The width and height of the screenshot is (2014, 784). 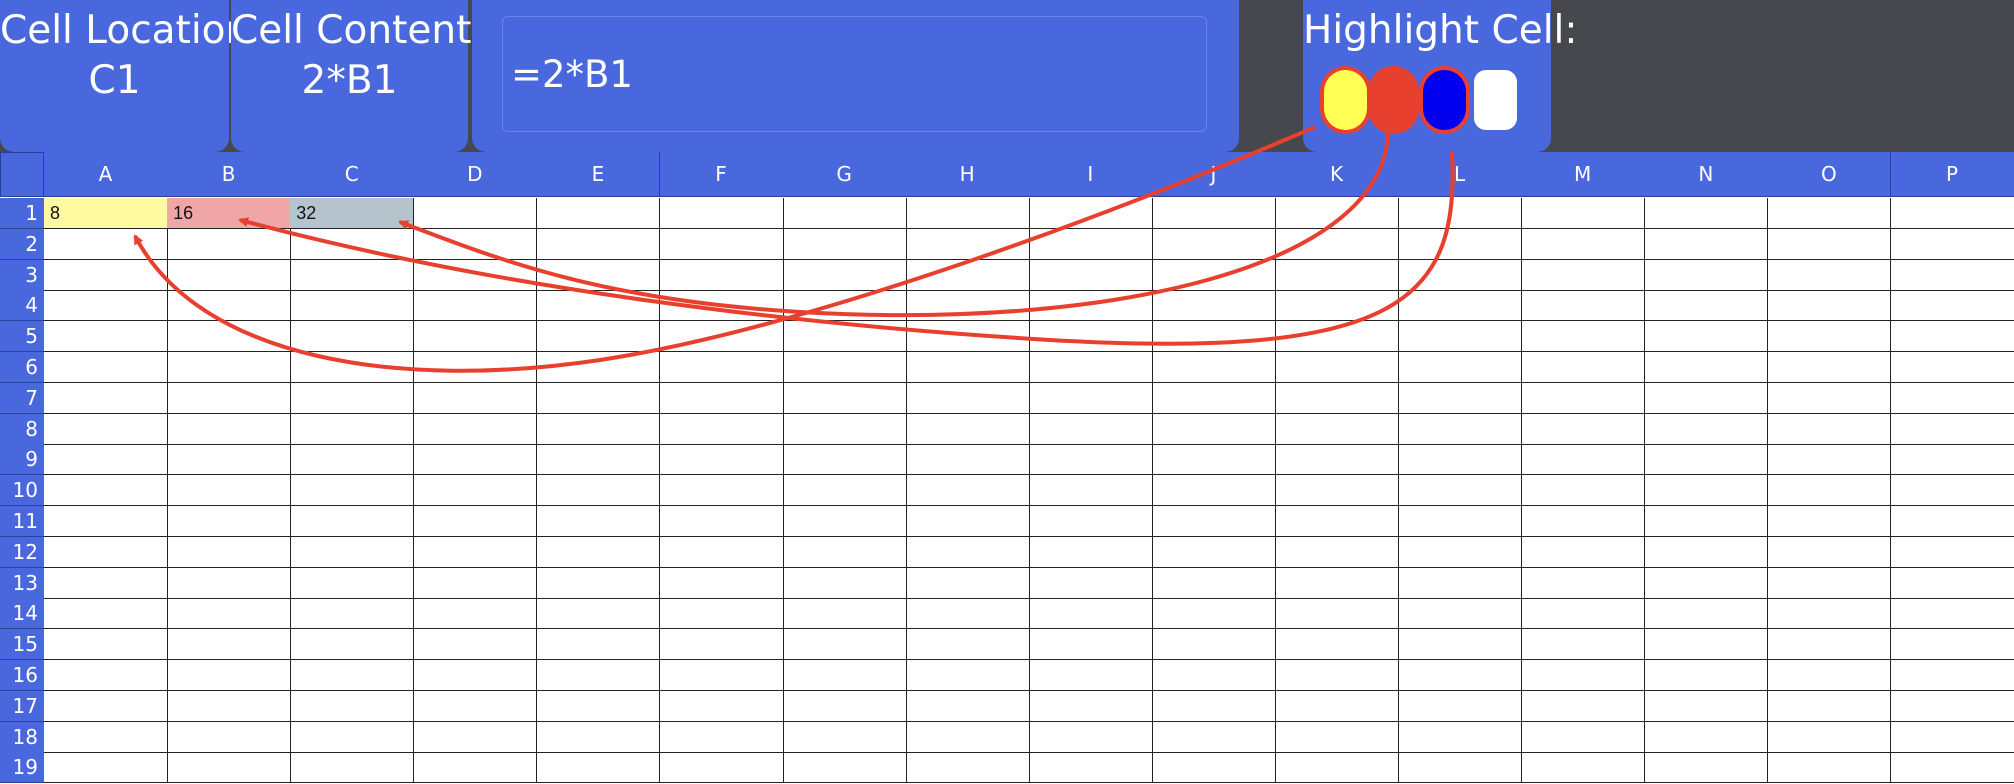 What do you see at coordinates (106, 367) in the screenshot?
I see `cell-a6` at bounding box center [106, 367].